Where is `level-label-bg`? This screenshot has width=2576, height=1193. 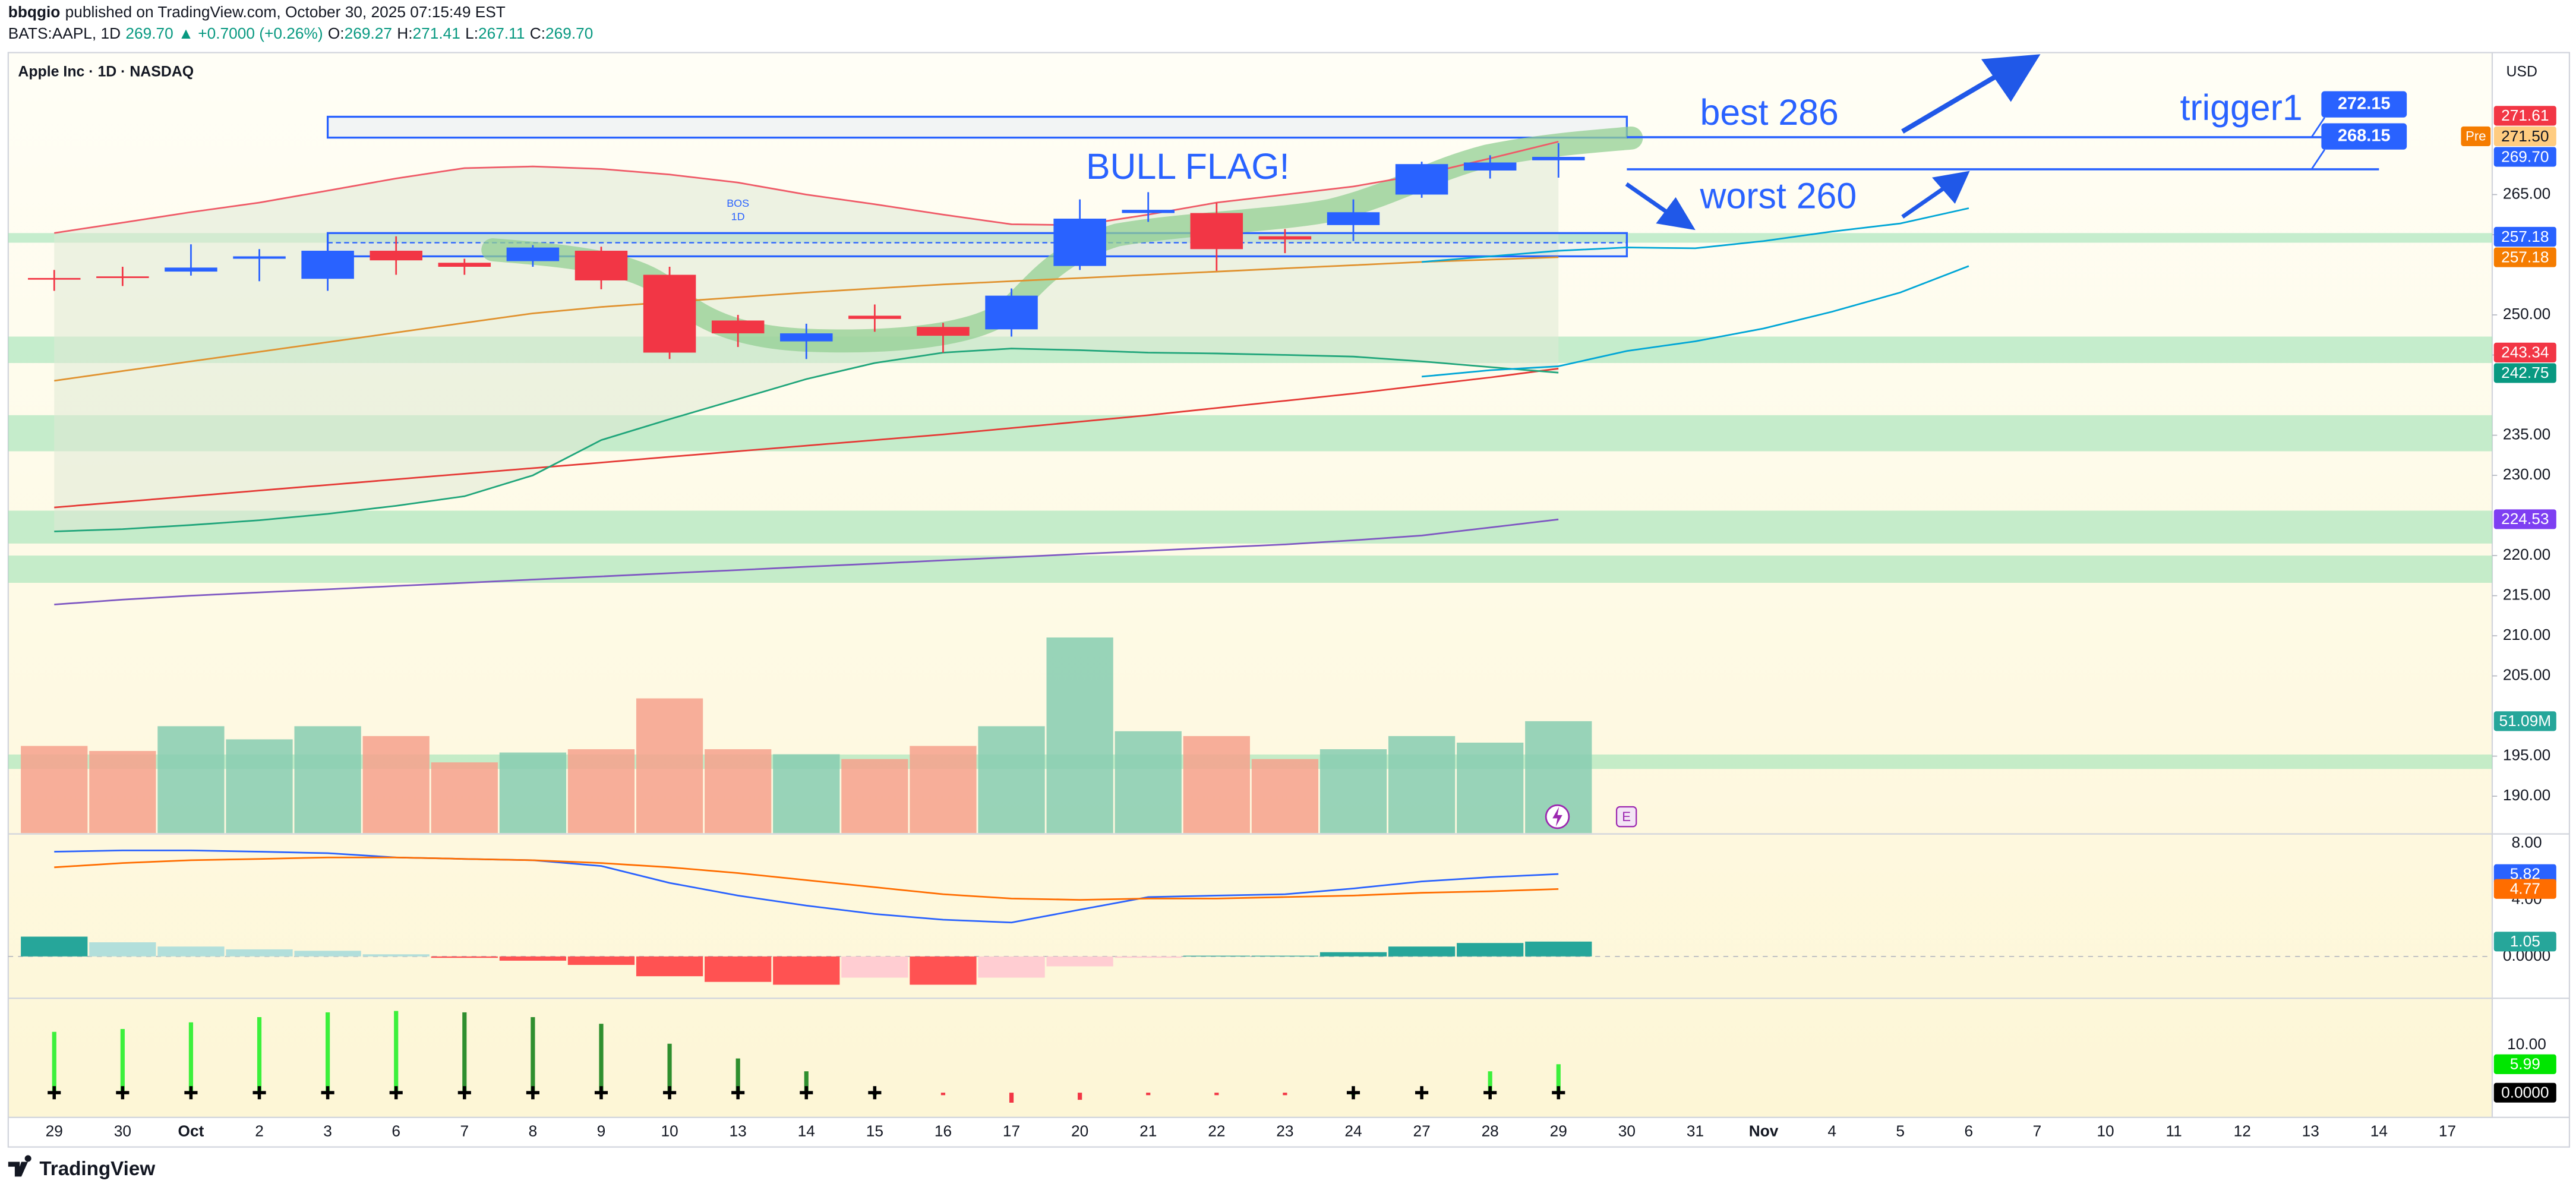
level-label-bg is located at coordinates (2364, 105).